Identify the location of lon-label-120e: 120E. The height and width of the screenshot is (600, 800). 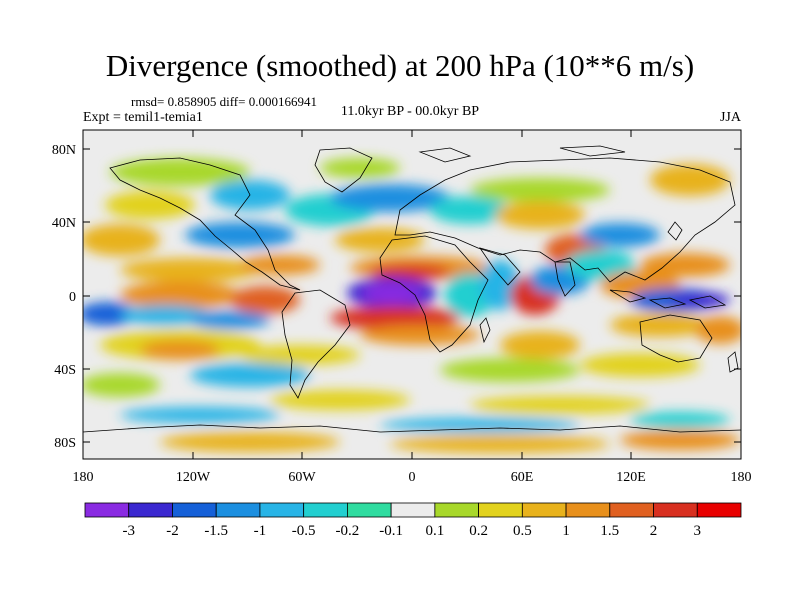
(631, 477).